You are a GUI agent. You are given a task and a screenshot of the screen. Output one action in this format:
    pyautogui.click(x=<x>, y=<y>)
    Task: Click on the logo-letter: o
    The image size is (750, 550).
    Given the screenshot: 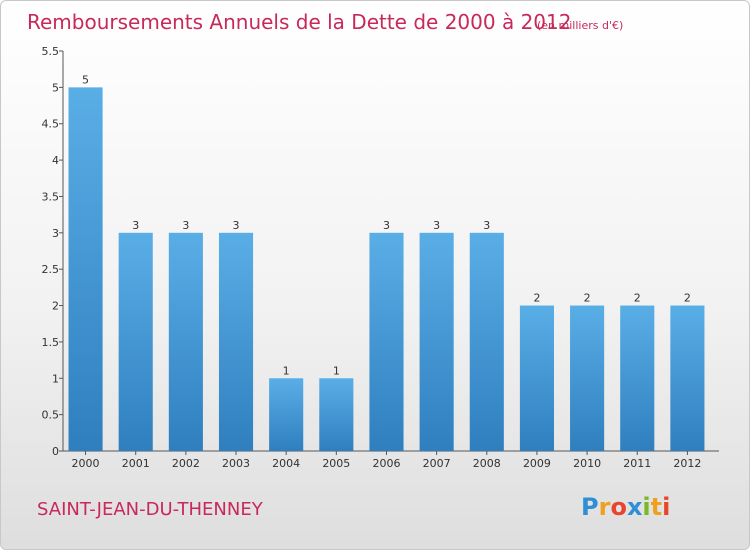 What is the action you would take?
    pyautogui.click(x=618, y=507)
    